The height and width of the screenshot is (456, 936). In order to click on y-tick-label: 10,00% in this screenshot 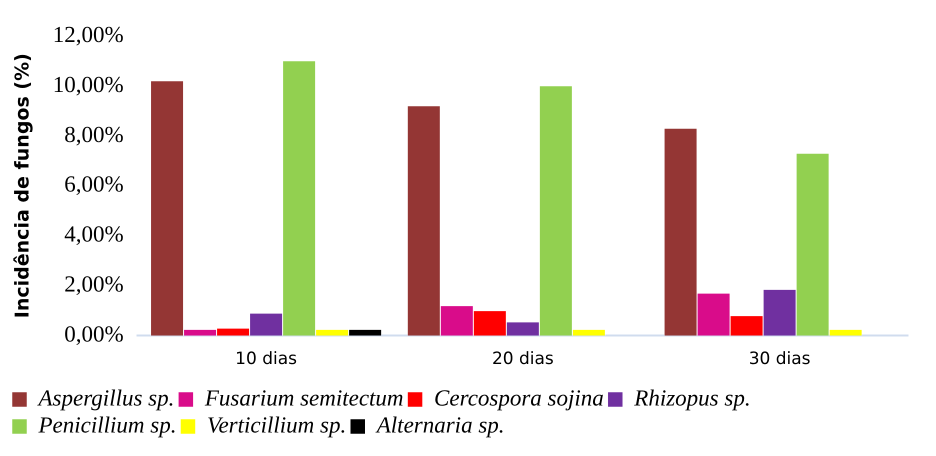, I will do `click(88, 84)`.